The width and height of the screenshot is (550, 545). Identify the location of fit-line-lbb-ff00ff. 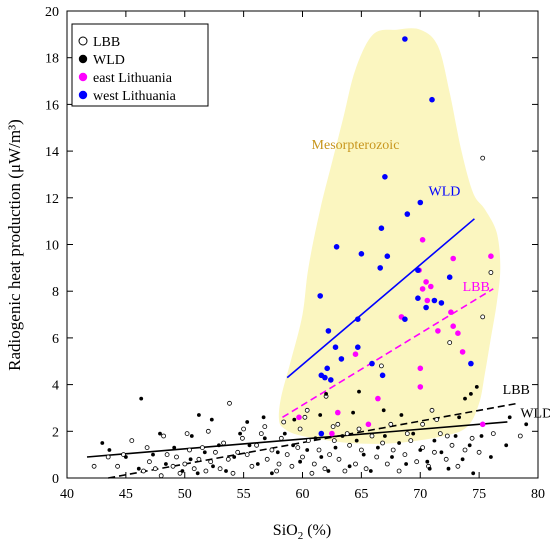
(388, 353).